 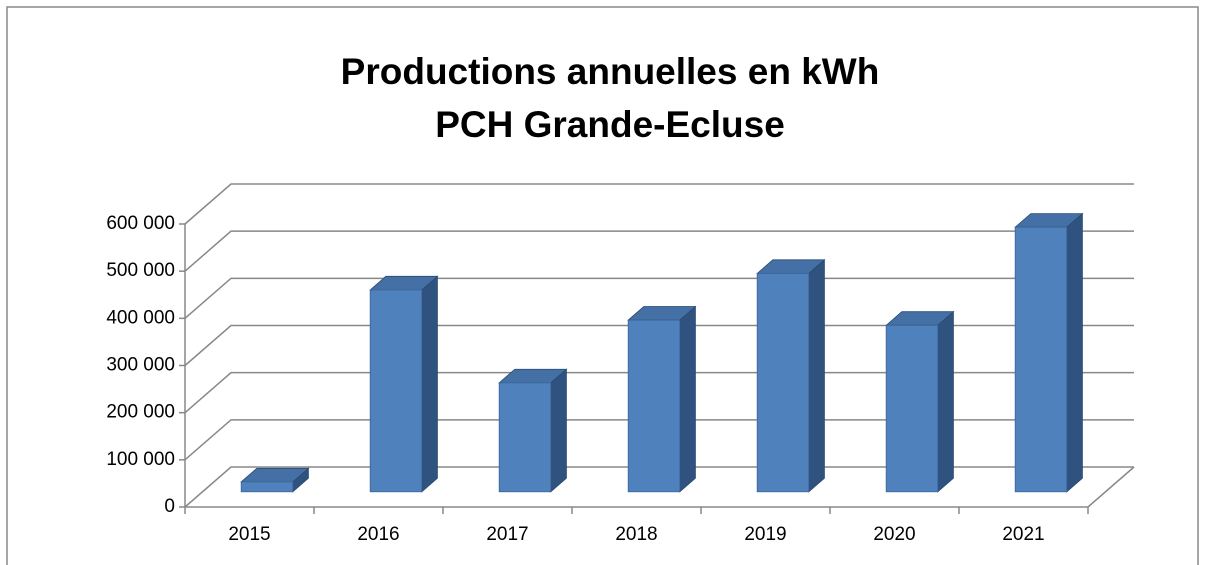 I want to click on x-tick-label: 2019, so click(x=765, y=534).